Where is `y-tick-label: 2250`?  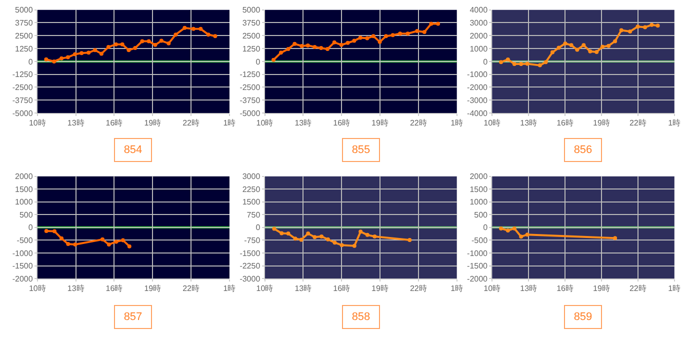
y-tick-label: 2250 is located at coordinates (251, 189).